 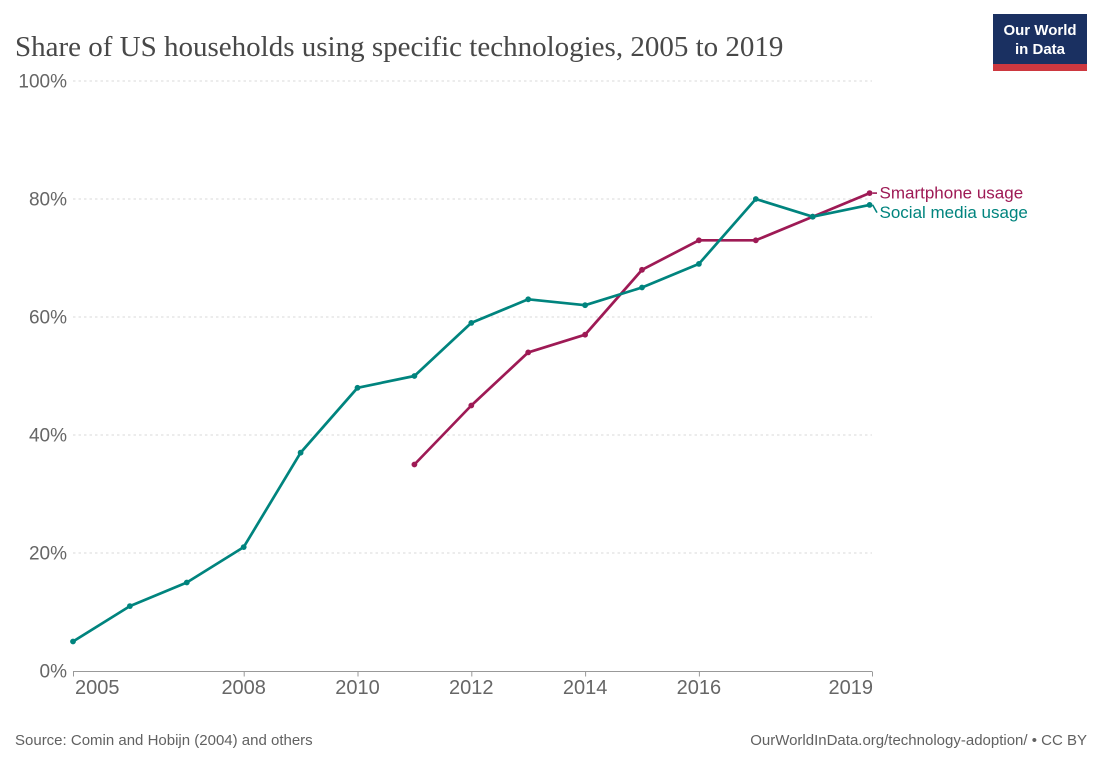 I want to click on series-label: Social media usage, so click(x=954, y=212).